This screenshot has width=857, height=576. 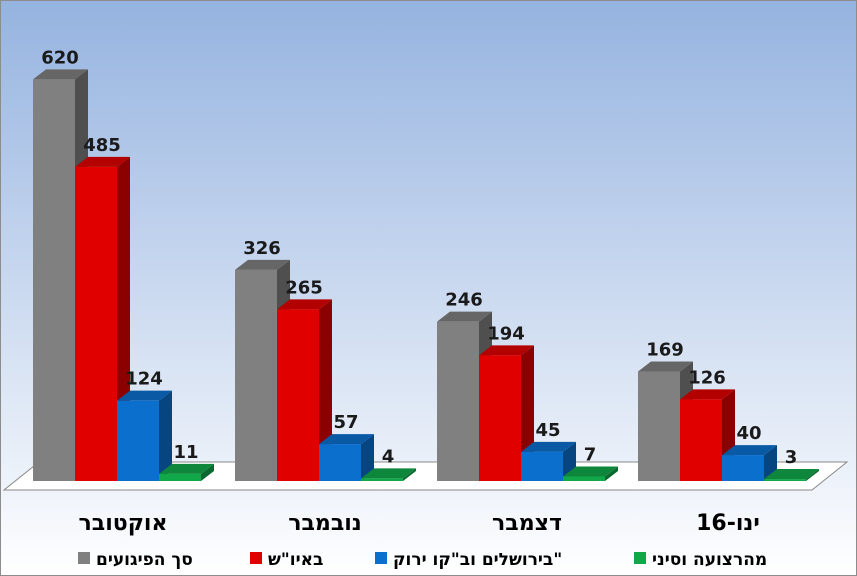 I want to click on value-label: 11, so click(x=185, y=452).